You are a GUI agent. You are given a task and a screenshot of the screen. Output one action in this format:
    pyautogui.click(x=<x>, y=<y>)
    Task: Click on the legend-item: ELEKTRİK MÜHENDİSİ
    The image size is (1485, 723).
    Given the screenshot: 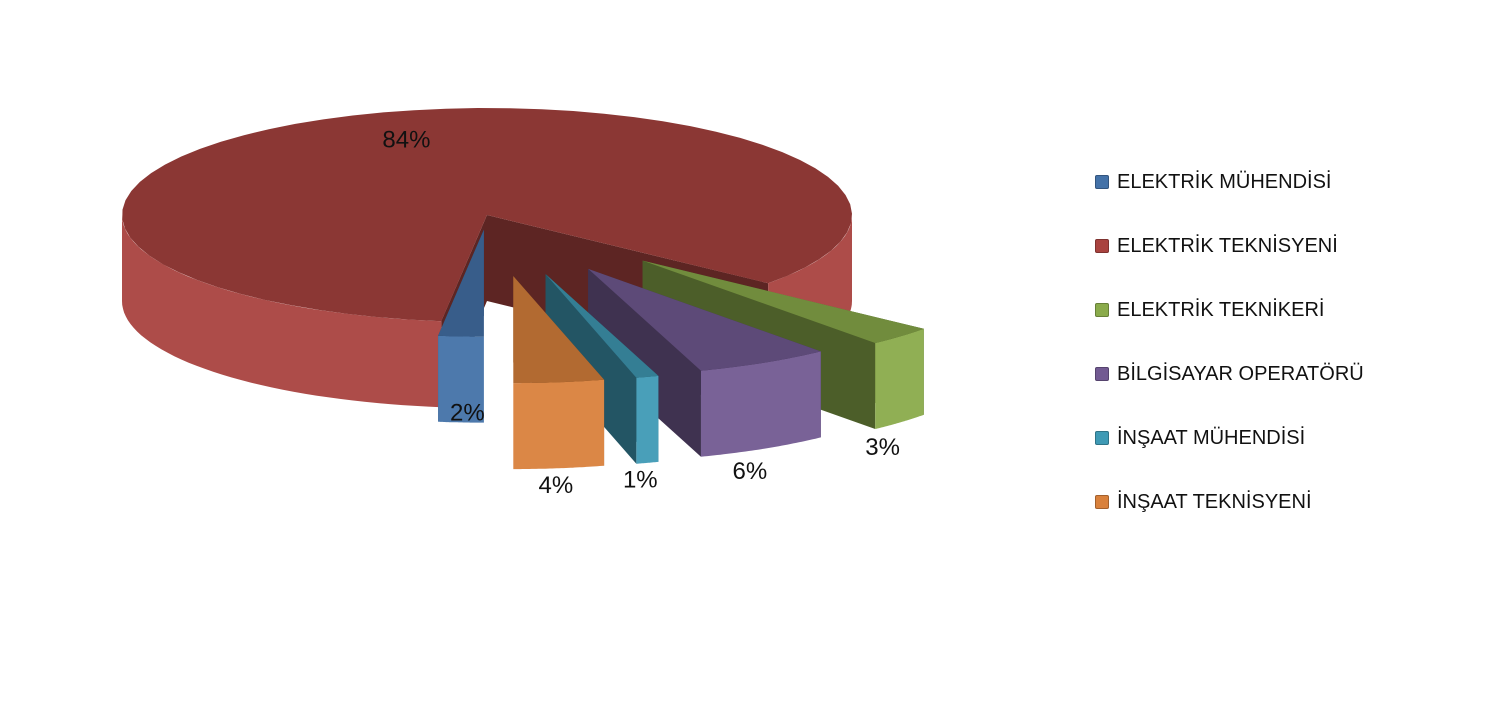 What is the action you would take?
    pyautogui.click(x=1229, y=182)
    